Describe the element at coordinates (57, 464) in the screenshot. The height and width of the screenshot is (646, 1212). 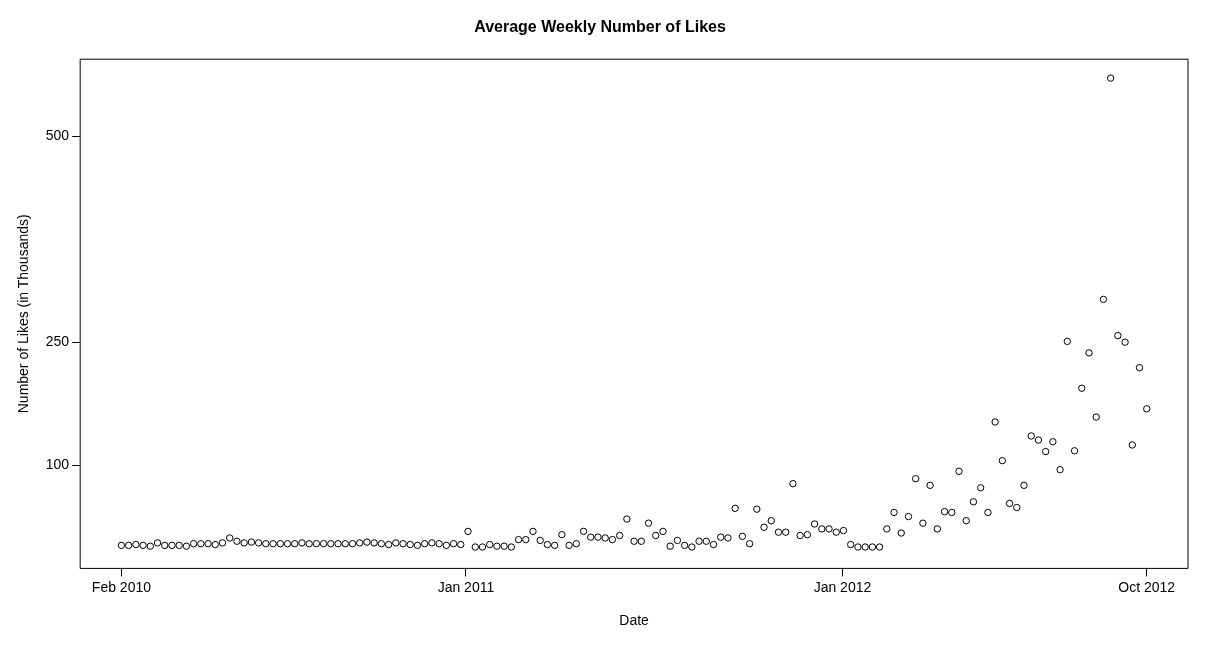
I see `y-tick-label: 100` at that location.